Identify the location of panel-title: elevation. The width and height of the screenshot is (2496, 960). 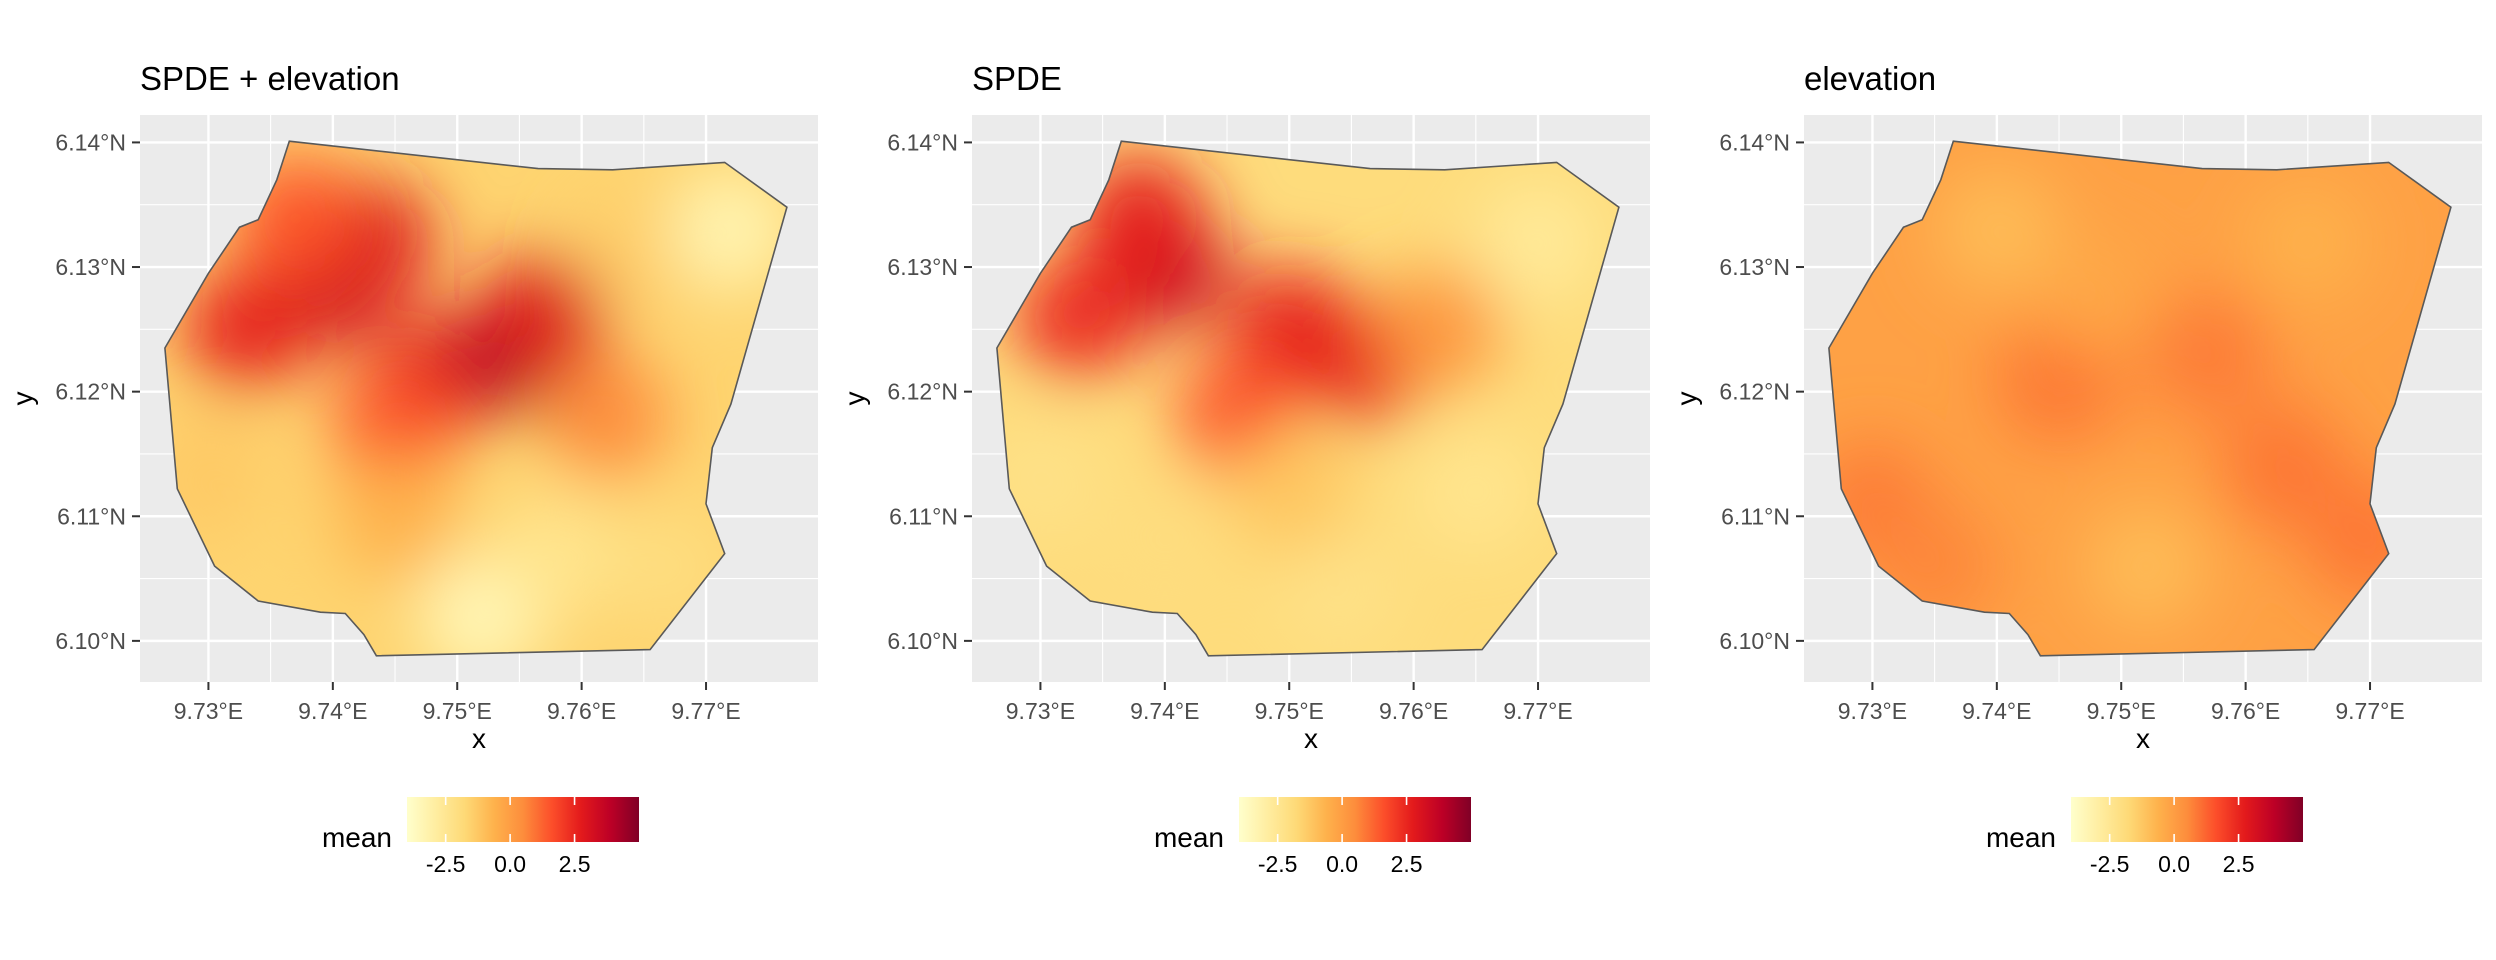
(1870, 78).